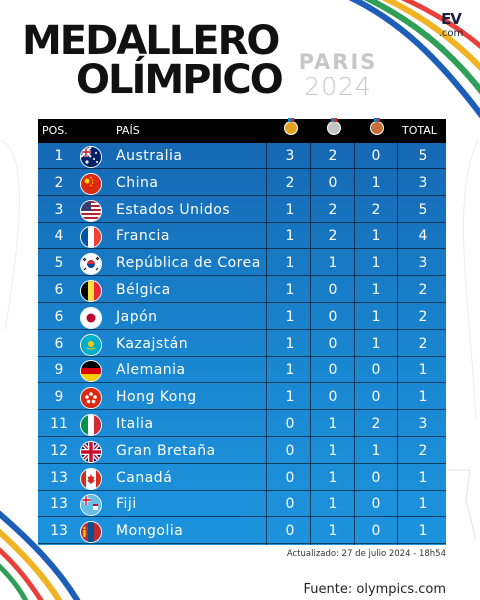 The height and width of the screenshot is (600, 480). I want to click on ev-logo: EV .com, so click(451, 24).